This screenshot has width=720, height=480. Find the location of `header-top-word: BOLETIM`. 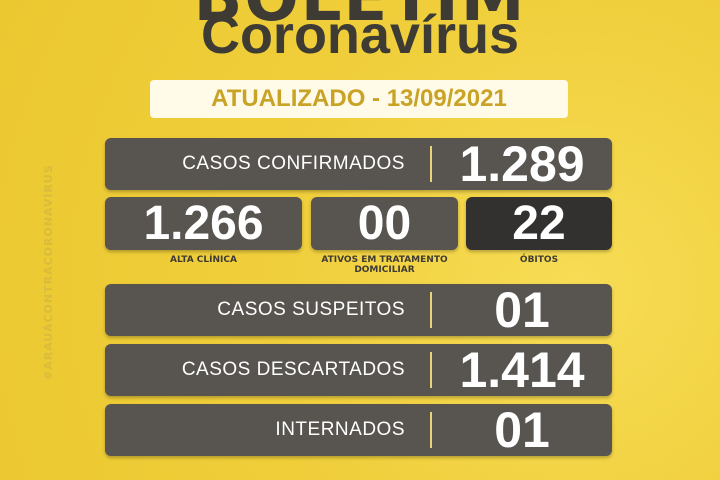

header-top-word: BOLETIM is located at coordinates (360, 18).